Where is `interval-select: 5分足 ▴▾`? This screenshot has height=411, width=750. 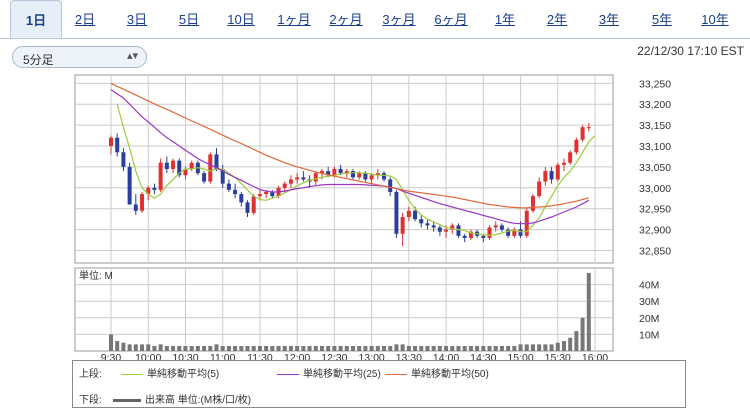
interval-select: 5分足 ▴▾ is located at coordinates (79, 57).